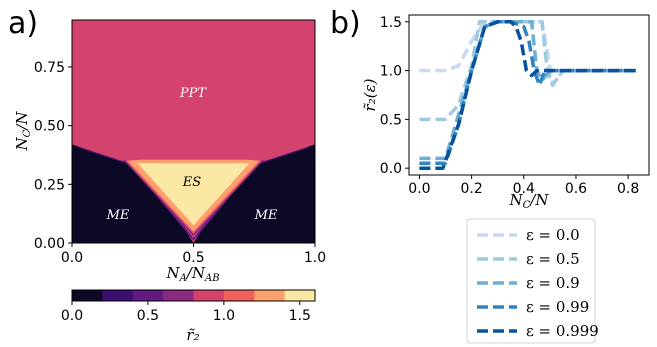 This screenshot has width=657, height=347. I want to click on colorbar-tick-label: 1.0, so click(224, 316).